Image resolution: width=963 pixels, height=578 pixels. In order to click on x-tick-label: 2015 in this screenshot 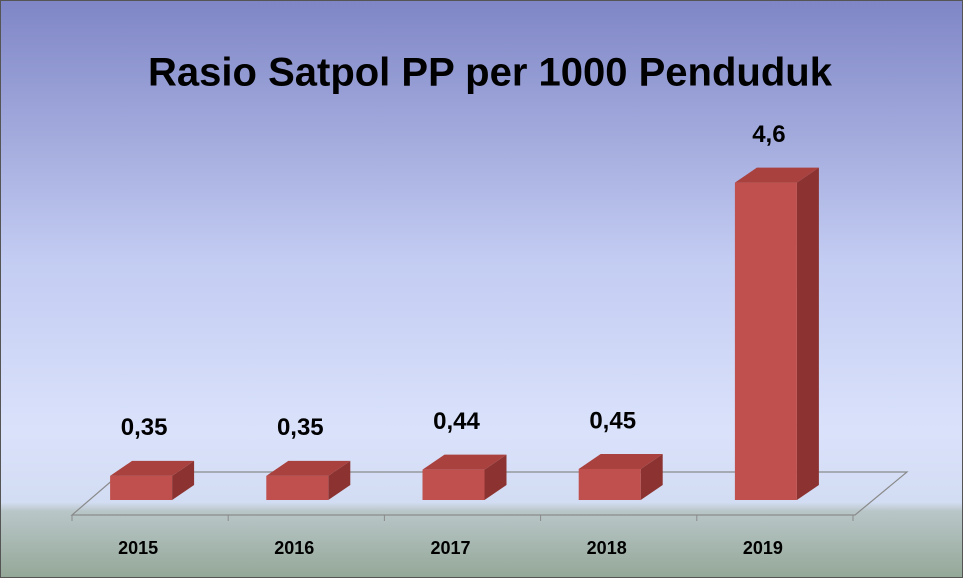, I will do `click(138, 548)`.